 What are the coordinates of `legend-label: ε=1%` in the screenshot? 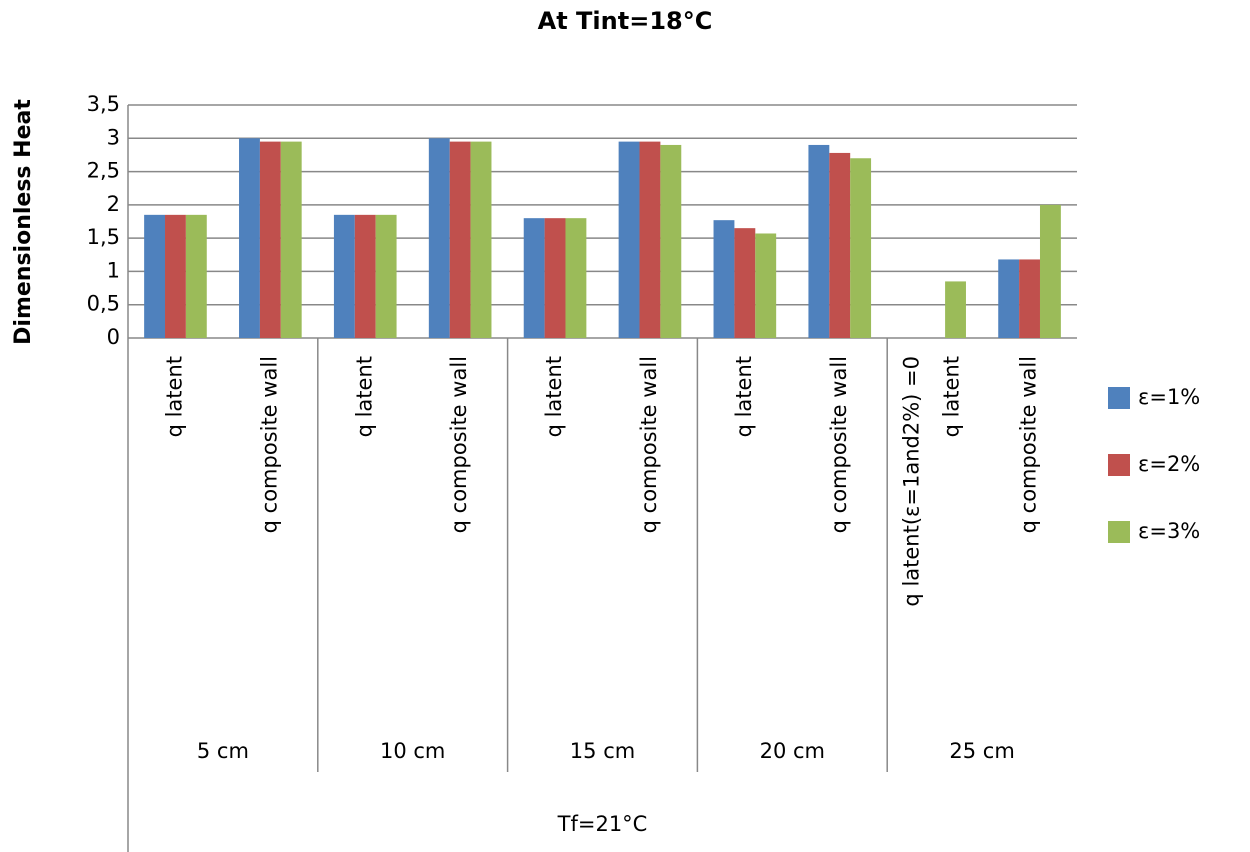 It's located at (1169, 397).